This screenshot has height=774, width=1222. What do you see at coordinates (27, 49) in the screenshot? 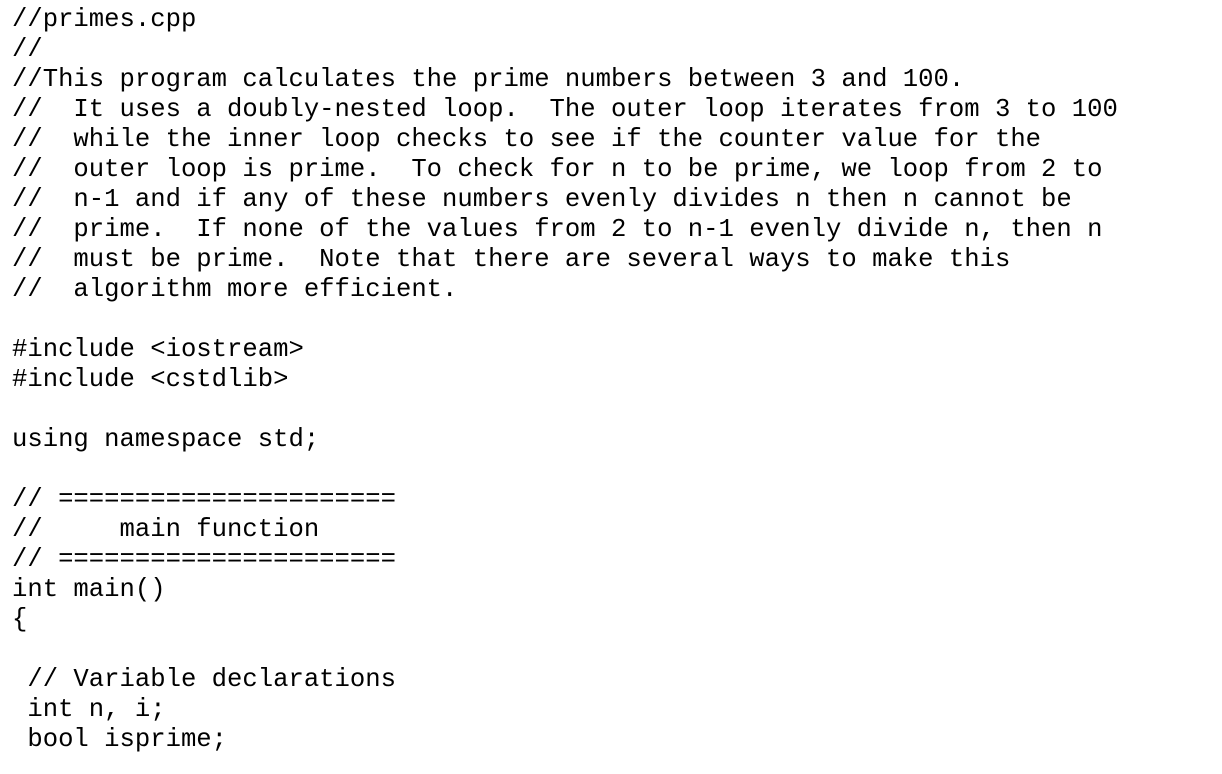
I see `code-line: //` at bounding box center [27, 49].